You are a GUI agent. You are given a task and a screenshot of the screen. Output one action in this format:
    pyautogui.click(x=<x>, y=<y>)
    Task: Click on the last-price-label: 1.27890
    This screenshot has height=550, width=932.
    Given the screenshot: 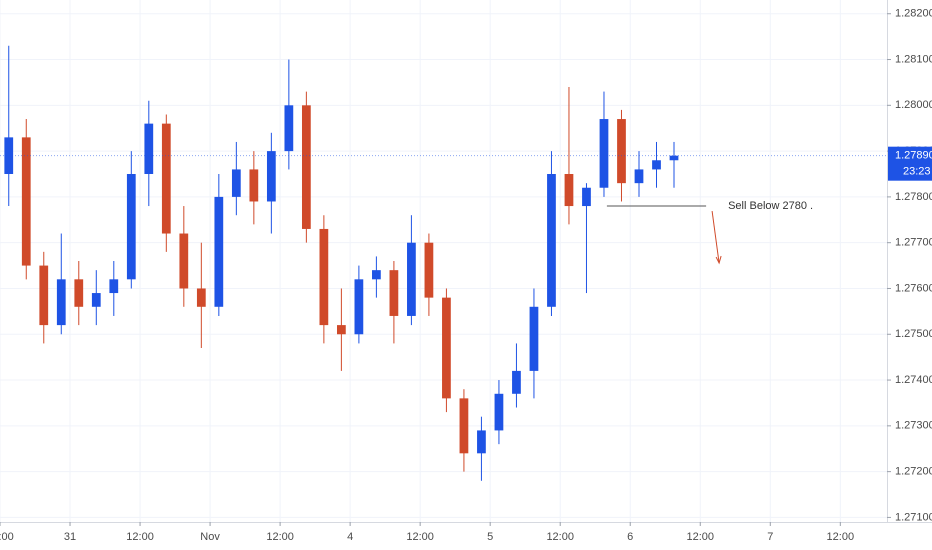 What is the action you would take?
    pyautogui.click(x=913, y=156)
    